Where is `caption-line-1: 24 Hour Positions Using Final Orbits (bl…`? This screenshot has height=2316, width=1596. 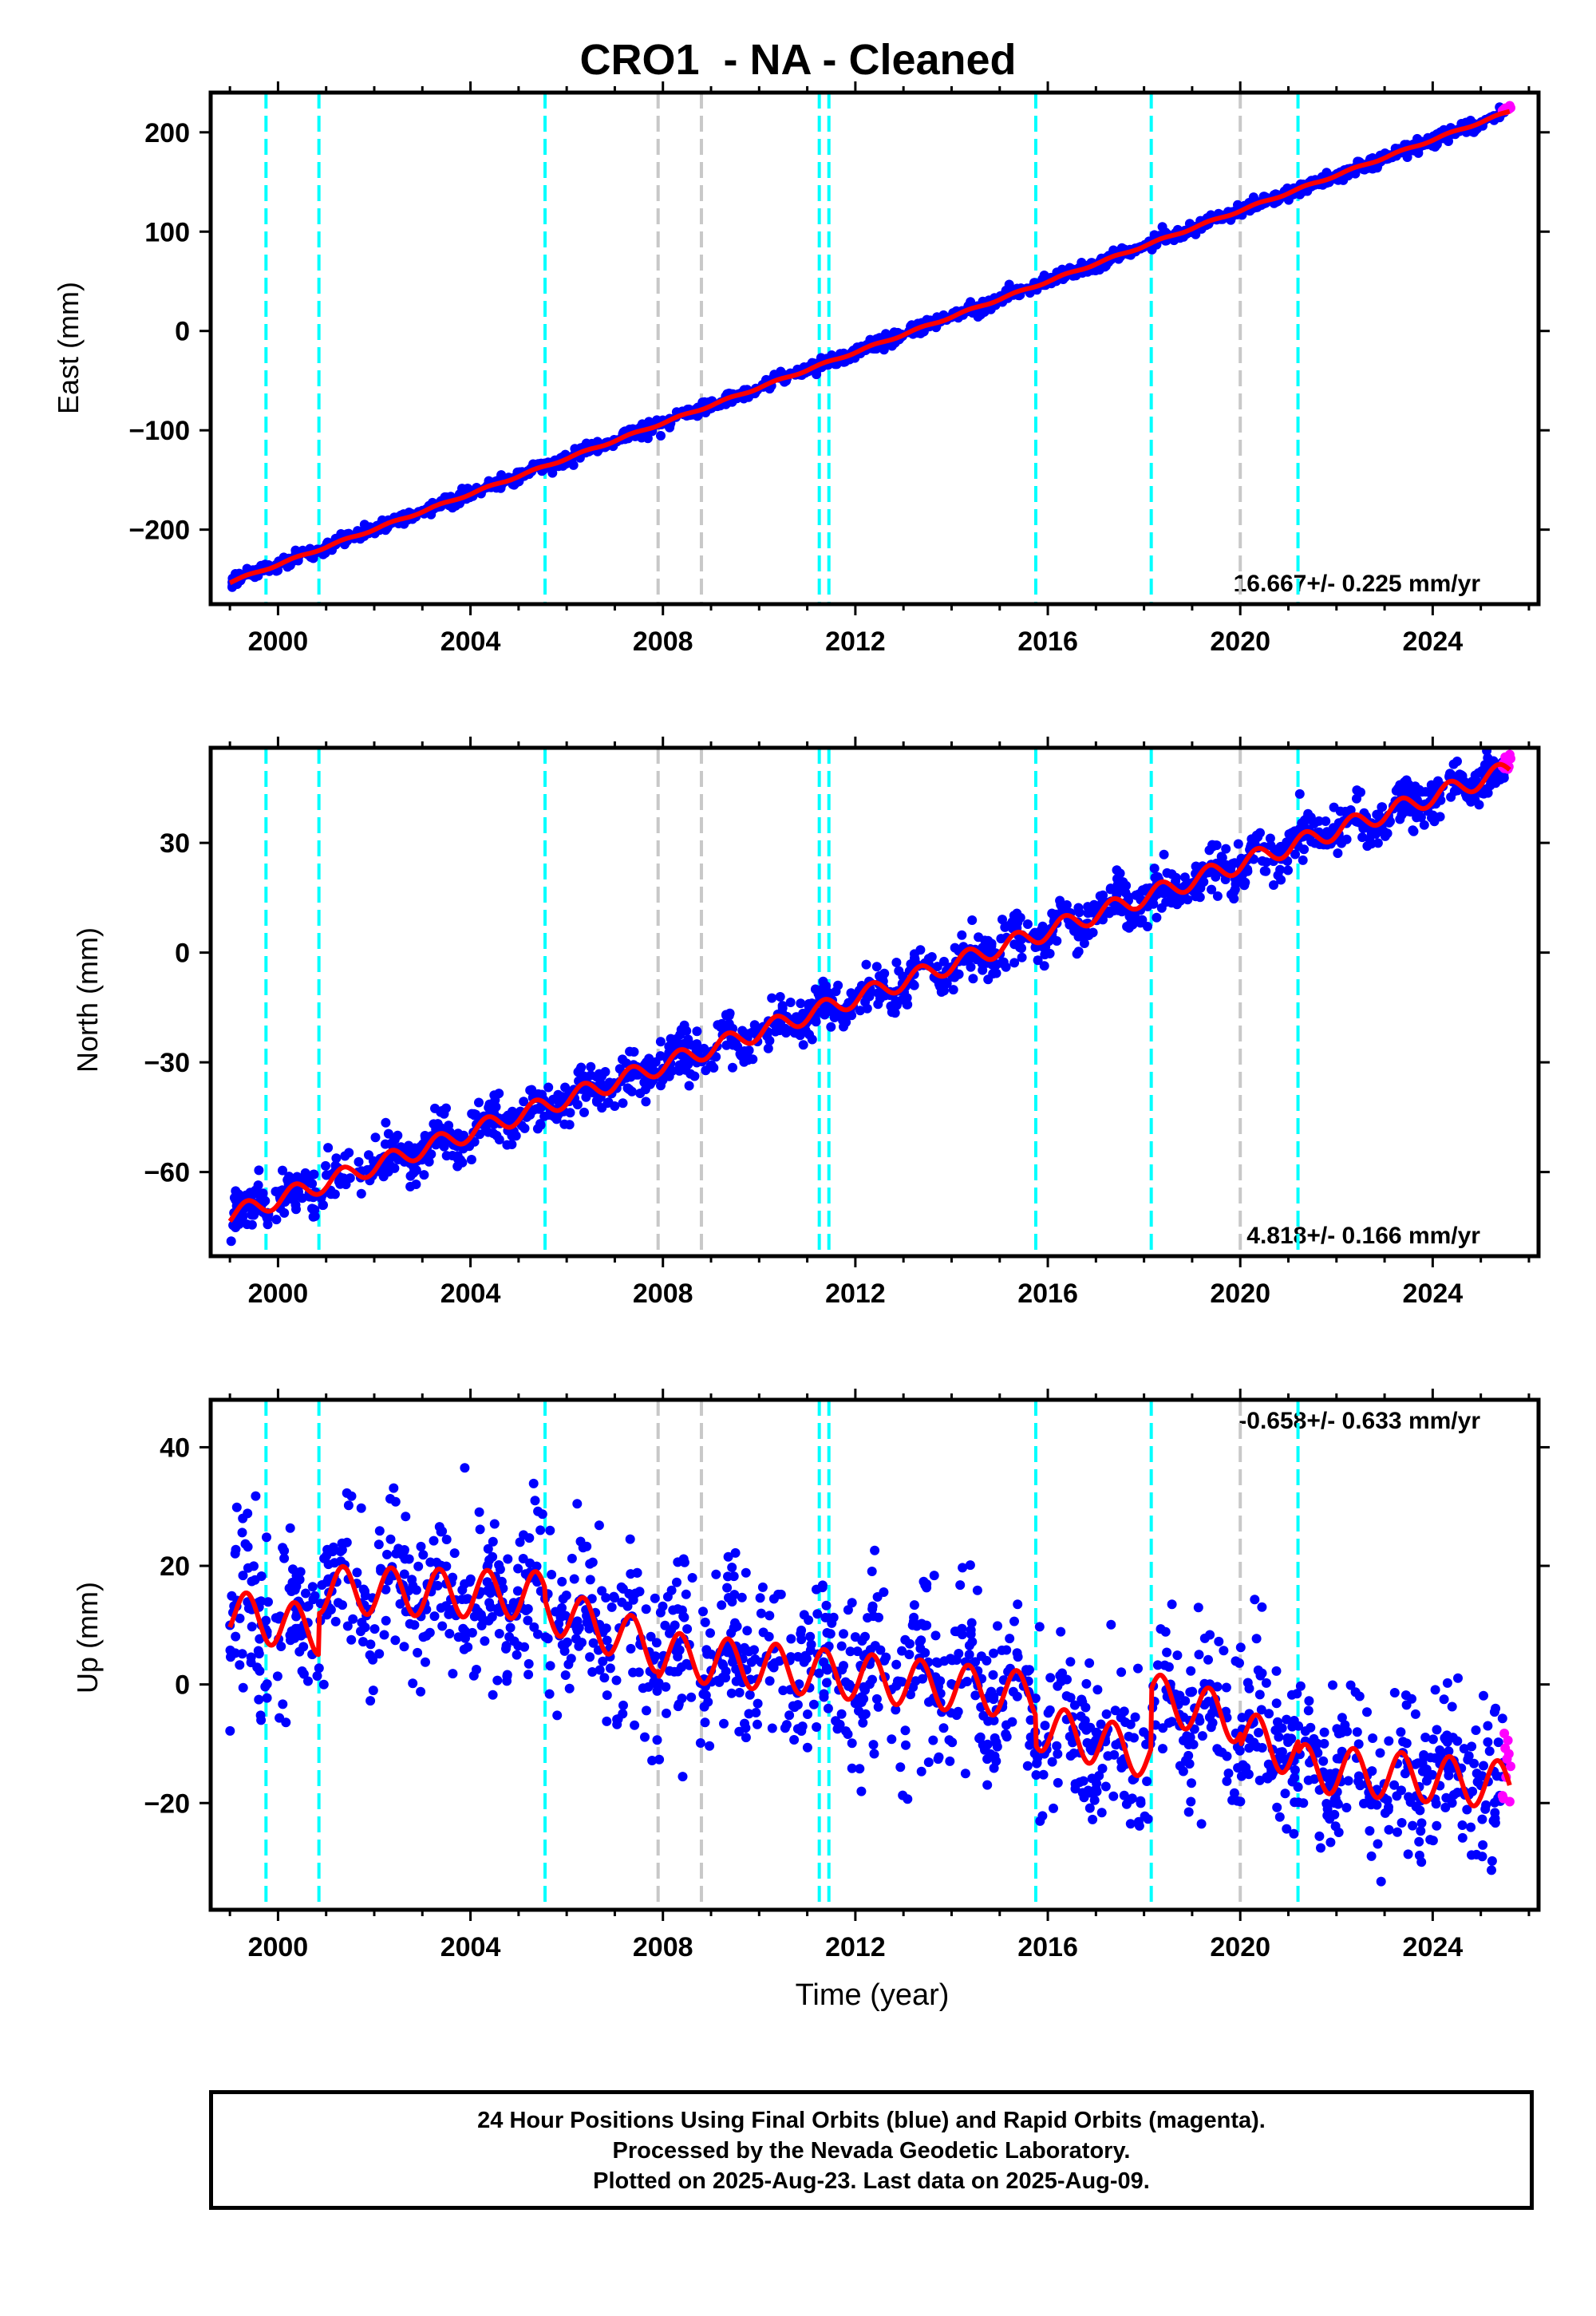
caption-line-1: 24 Hour Positions Using Final Orbits (bl… is located at coordinates (871, 2120).